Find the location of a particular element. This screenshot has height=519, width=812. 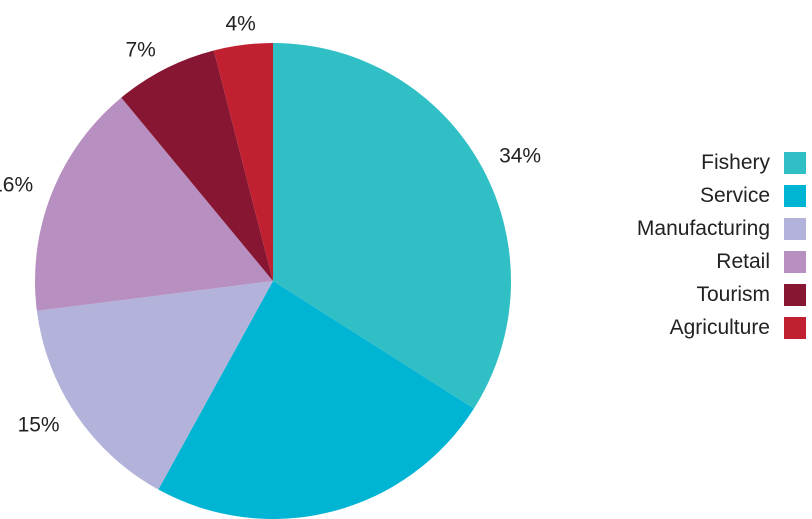

pie-slice-retail is located at coordinates (154, 204).